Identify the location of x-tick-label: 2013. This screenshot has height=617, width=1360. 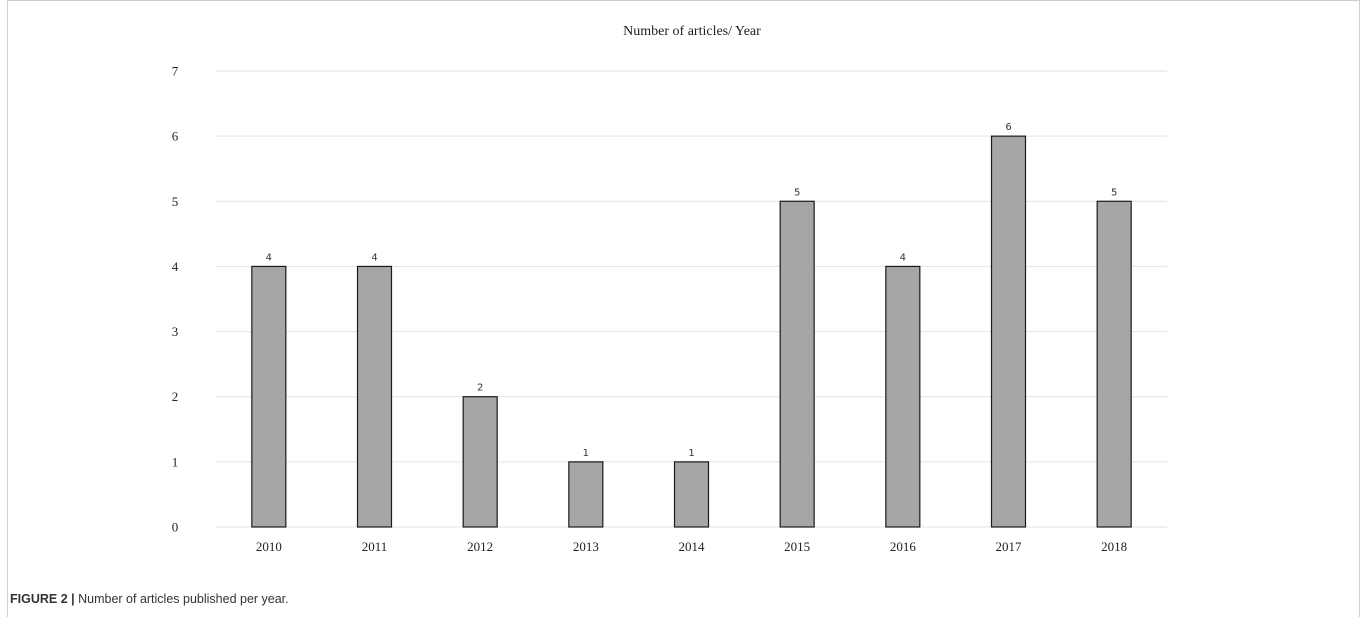
(586, 546).